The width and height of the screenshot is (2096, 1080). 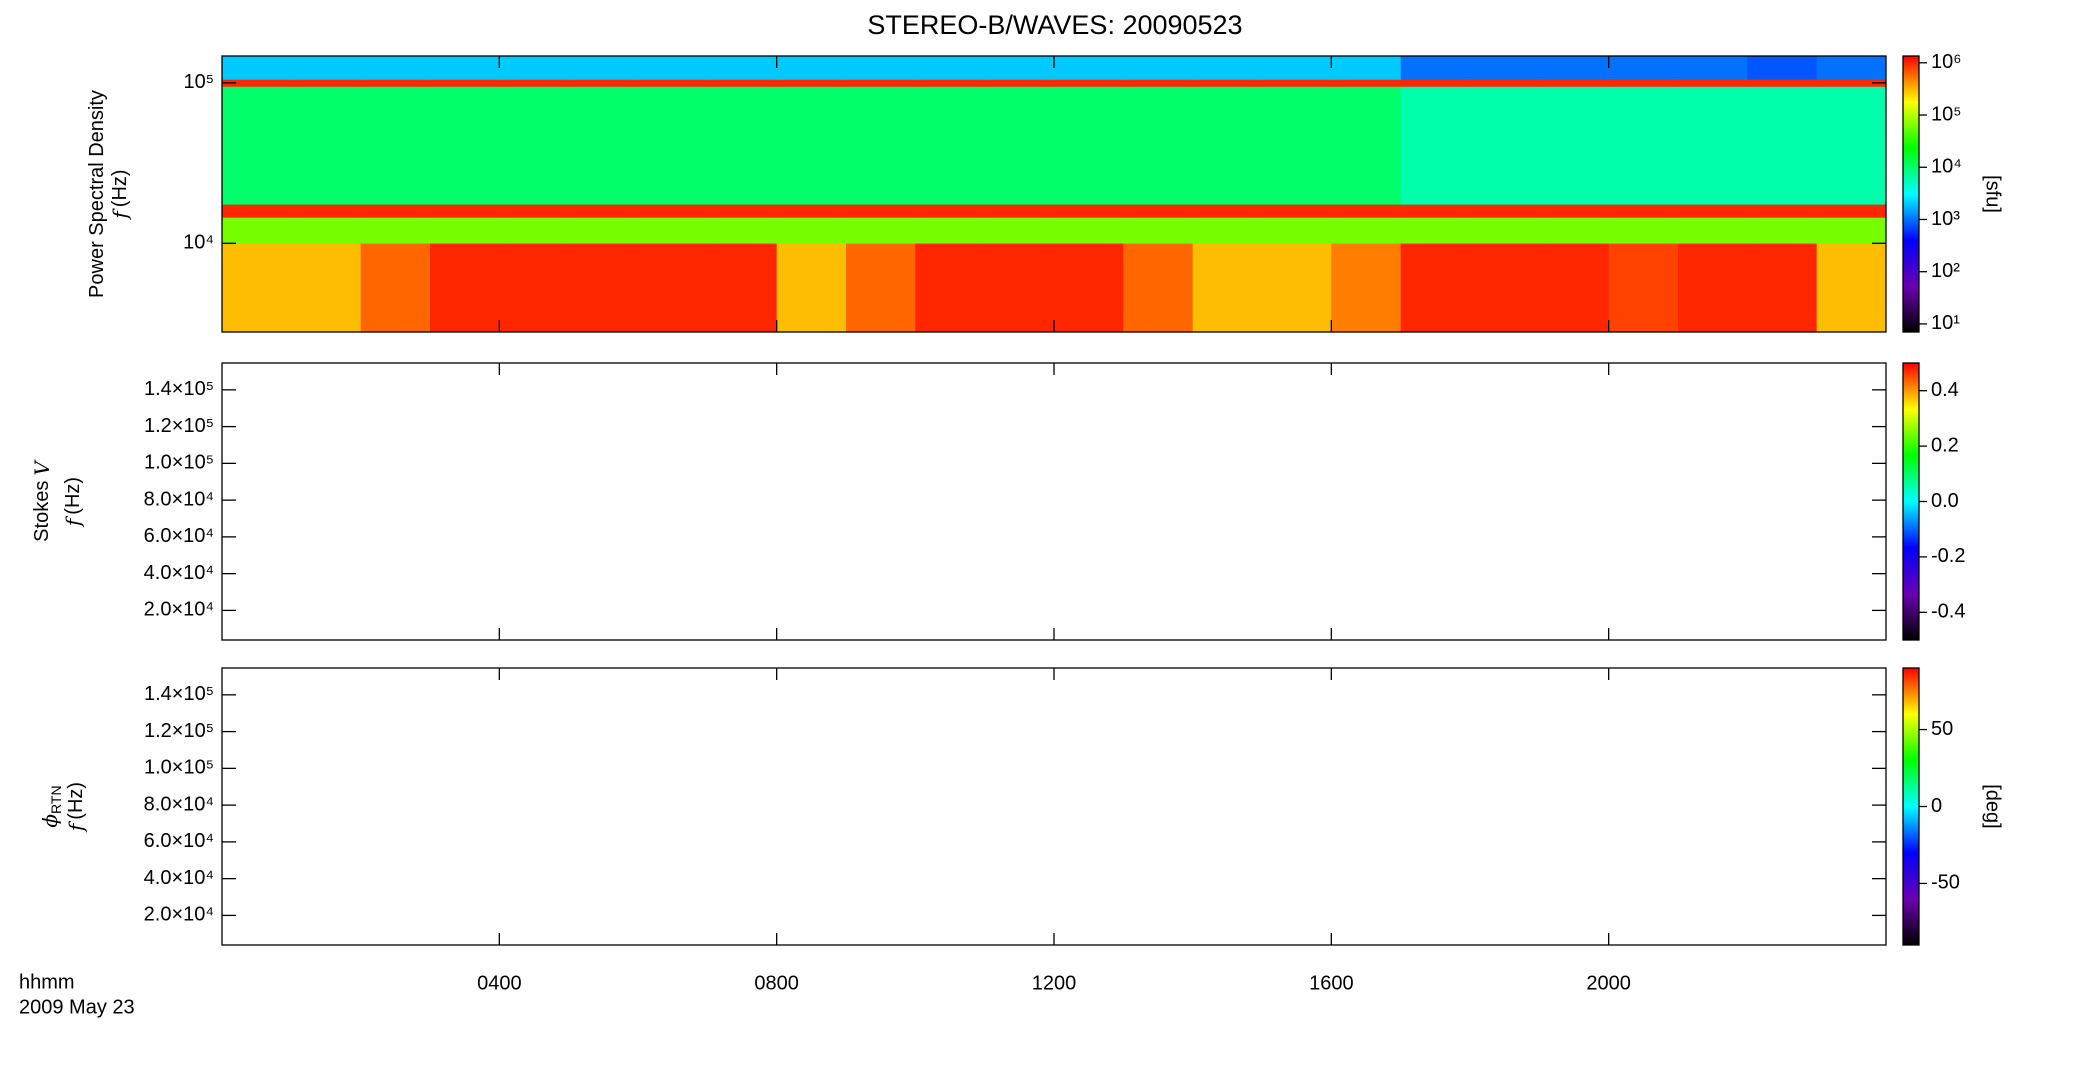 I want to click on y-tick-label: 1.2×10⁵, so click(x=179, y=731).